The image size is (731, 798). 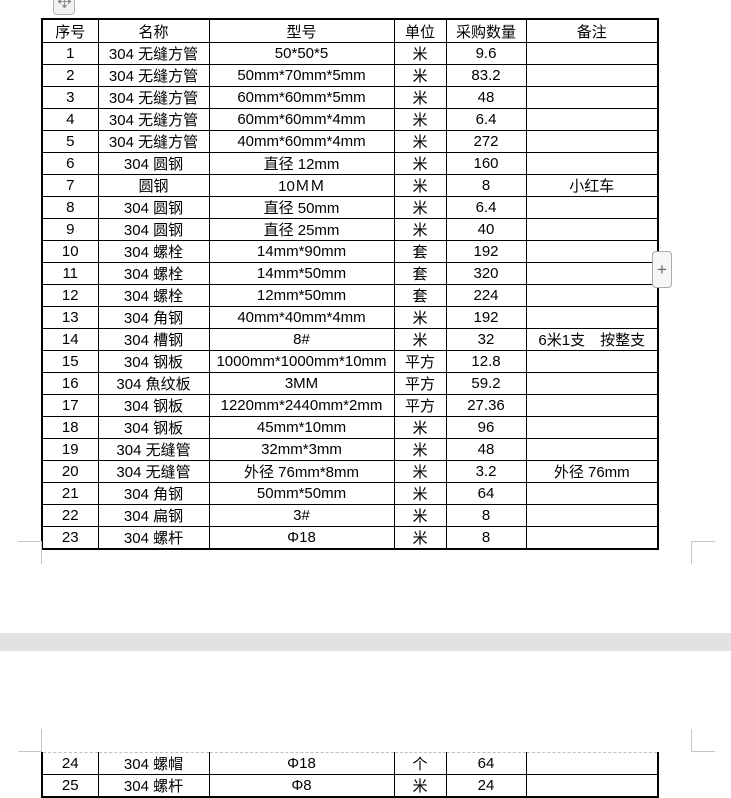 What do you see at coordinates (301, 427) in the screenshot?
I see `table-cell: 45mm*10mm` at bounding box center [301, 427].